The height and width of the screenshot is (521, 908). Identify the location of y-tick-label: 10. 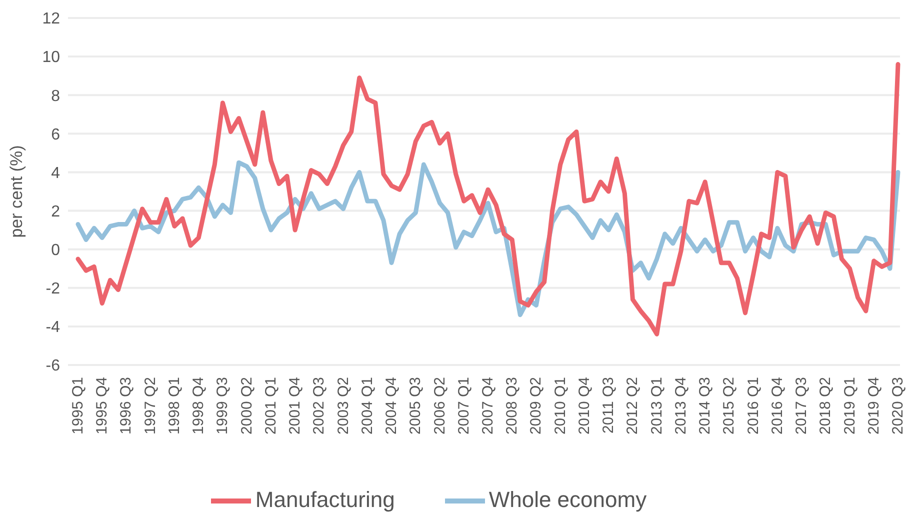
(51, 57).